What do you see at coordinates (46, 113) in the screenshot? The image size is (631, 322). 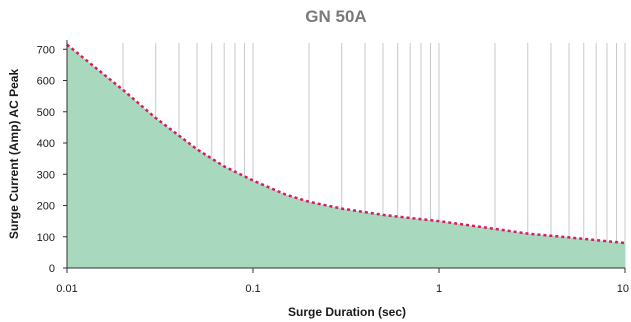 I see `y-tick-label: 500` at bounding box center [46, 113].